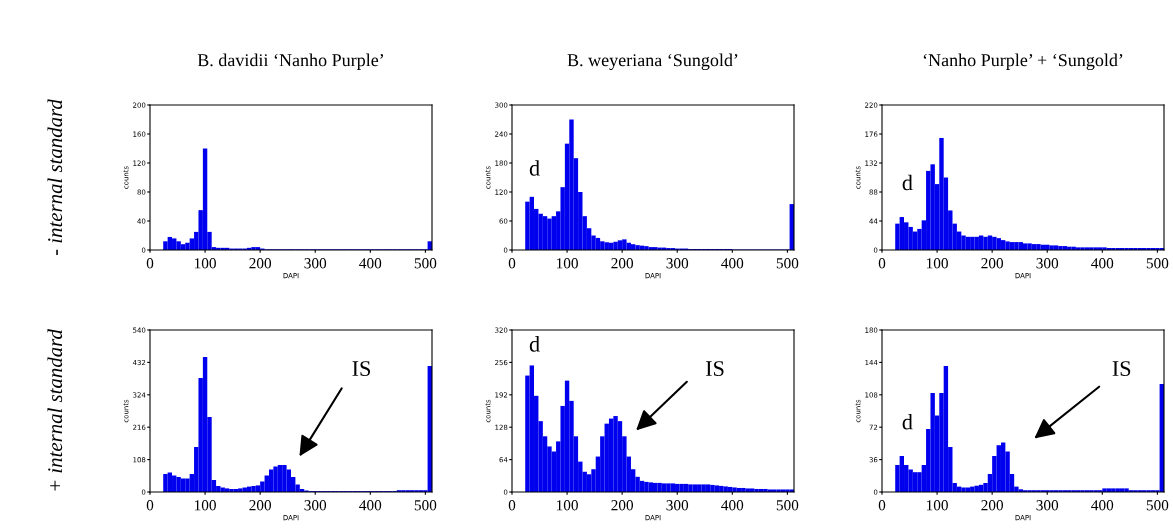 The width and height of the screenshot is (1173, 528). Describe the element at coordinates (55, 410) in the screenshot. I see `text: + internal standard` at that location.